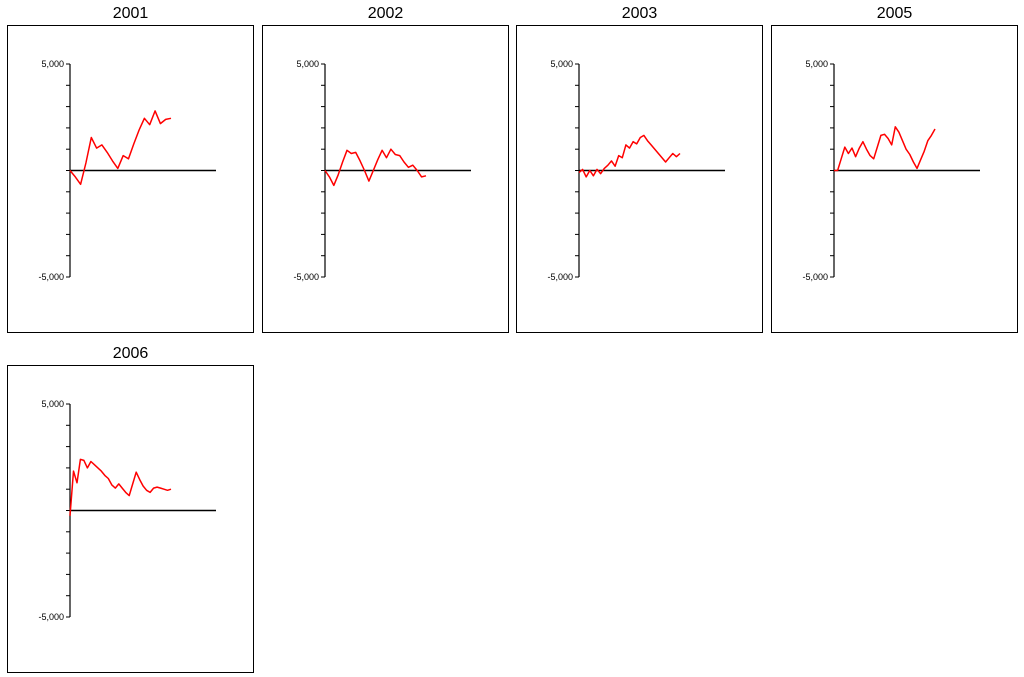 The height and width of the screenshot is (677, 1024). Describe the element at coordinates (385, 13) in the screenshot. I see `panel-title: 2002` at that location.